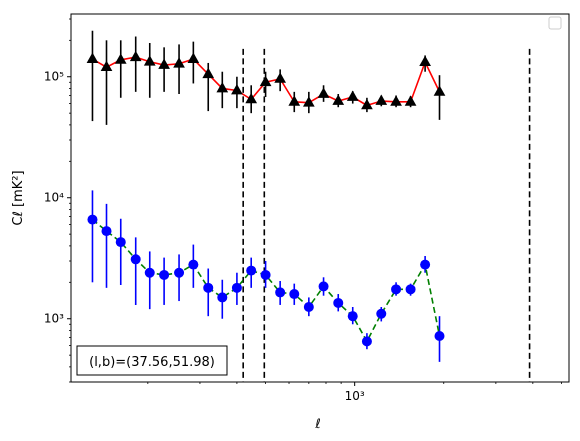 This screenshot has width=580, height=441. Describe the element at coordinates (317, 424) in the screenshot. I see `x-axis-label: ℓ` at that location.